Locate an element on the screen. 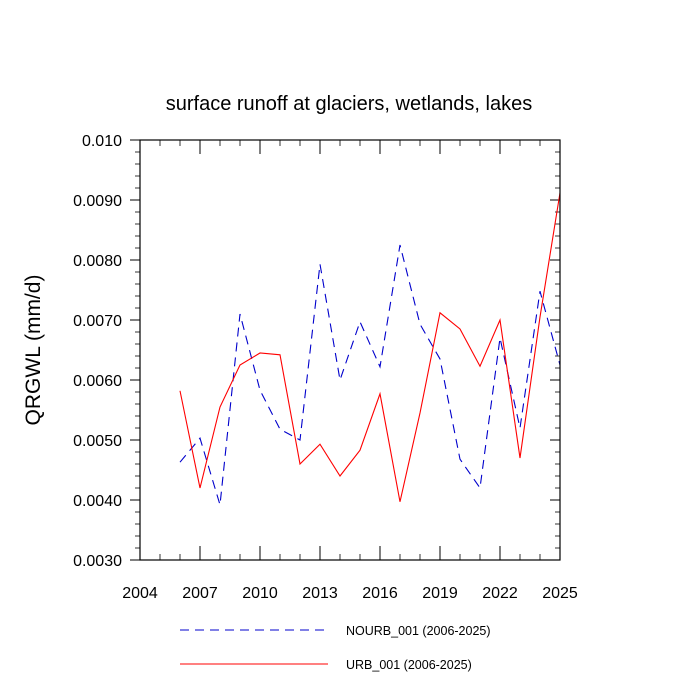  y-tick-label: 0.0090 is located at coordinates (97, 201).